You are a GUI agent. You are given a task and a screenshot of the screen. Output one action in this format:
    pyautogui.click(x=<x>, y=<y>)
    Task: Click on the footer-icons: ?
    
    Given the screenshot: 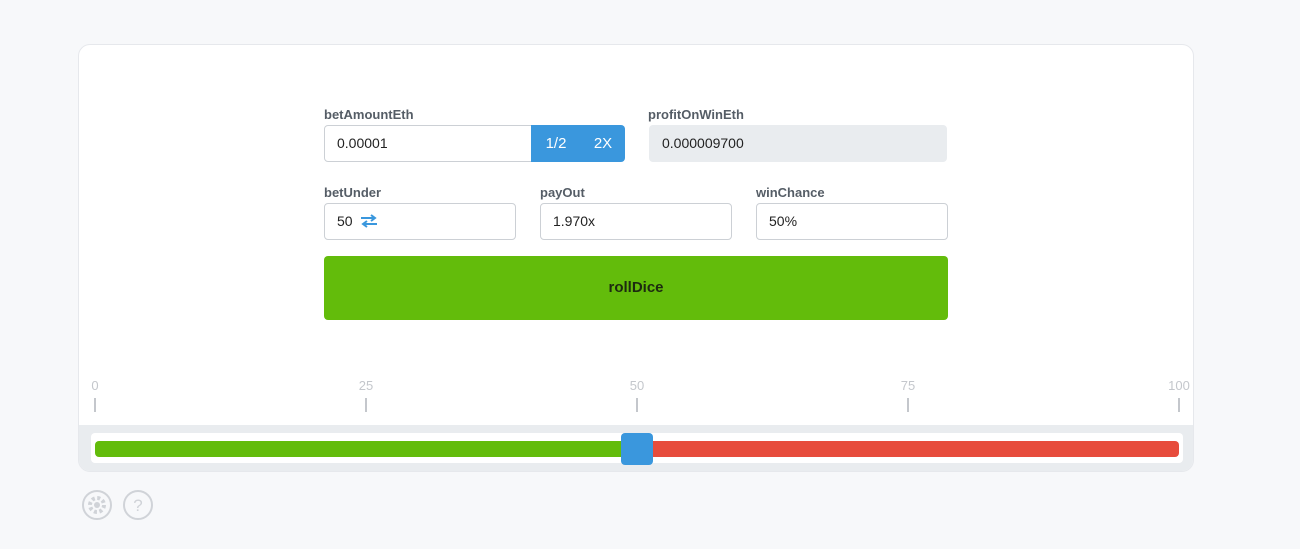 What is the action you would take?
    pyautogui.click(x=117, y=505)
    